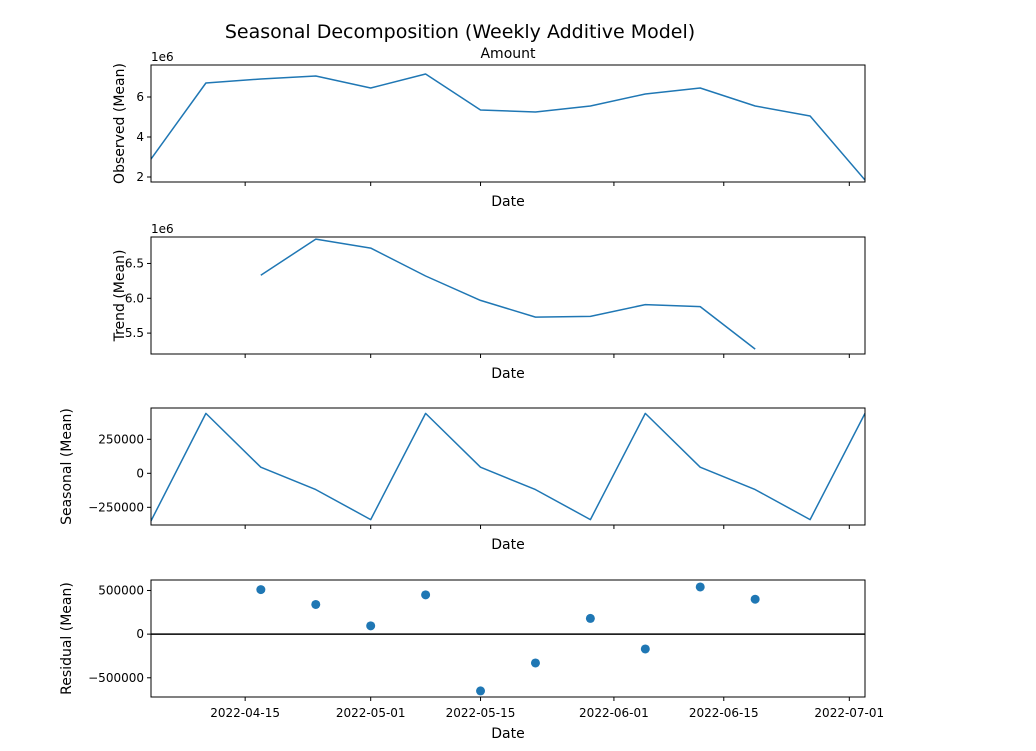 The image size is (1036, 751). What do you see at coordinates (507, 545) in the screenshot?
I see `seasonal-xlabel: Date` at bounding box center [507, 545].